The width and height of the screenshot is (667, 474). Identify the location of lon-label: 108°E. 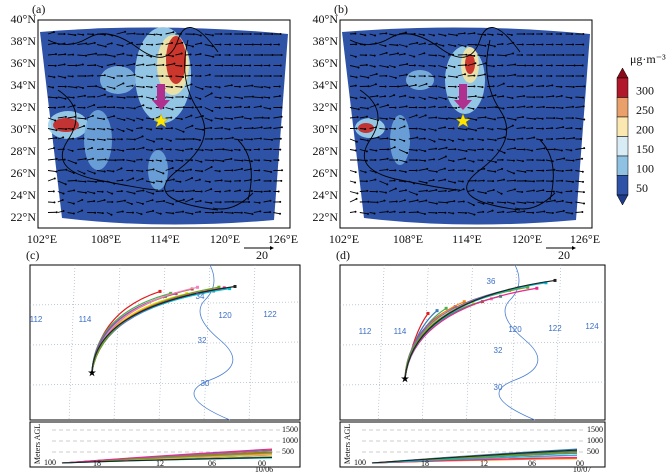
(106, 239).